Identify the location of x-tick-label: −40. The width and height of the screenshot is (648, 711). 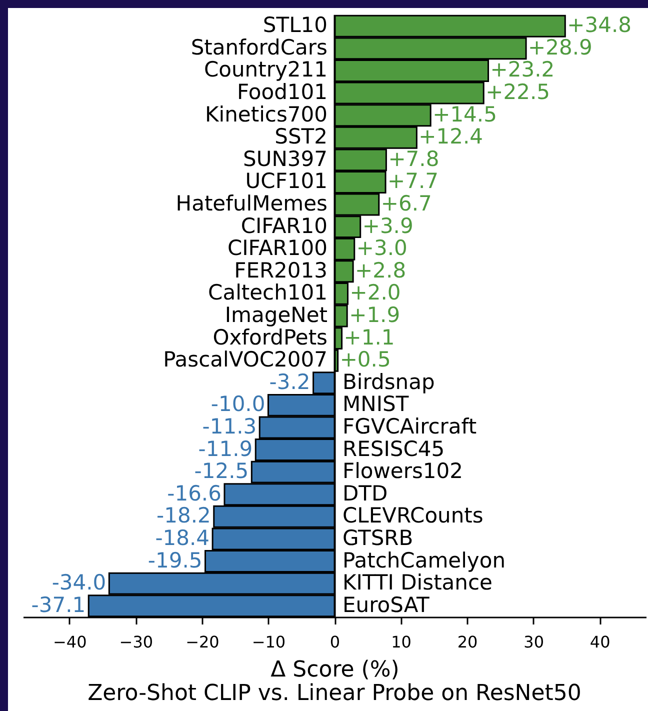
(70, 642).